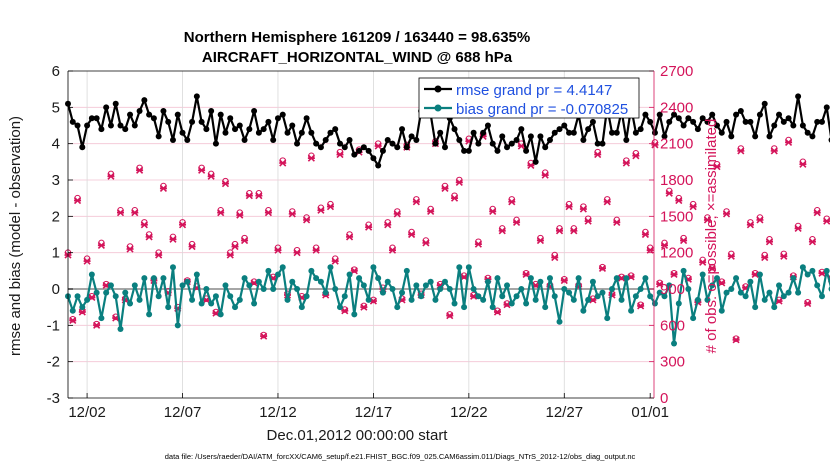  Describe the element at coordinates (56, 144) in the screenshot. I see `y-tick-label: 4` at that location.